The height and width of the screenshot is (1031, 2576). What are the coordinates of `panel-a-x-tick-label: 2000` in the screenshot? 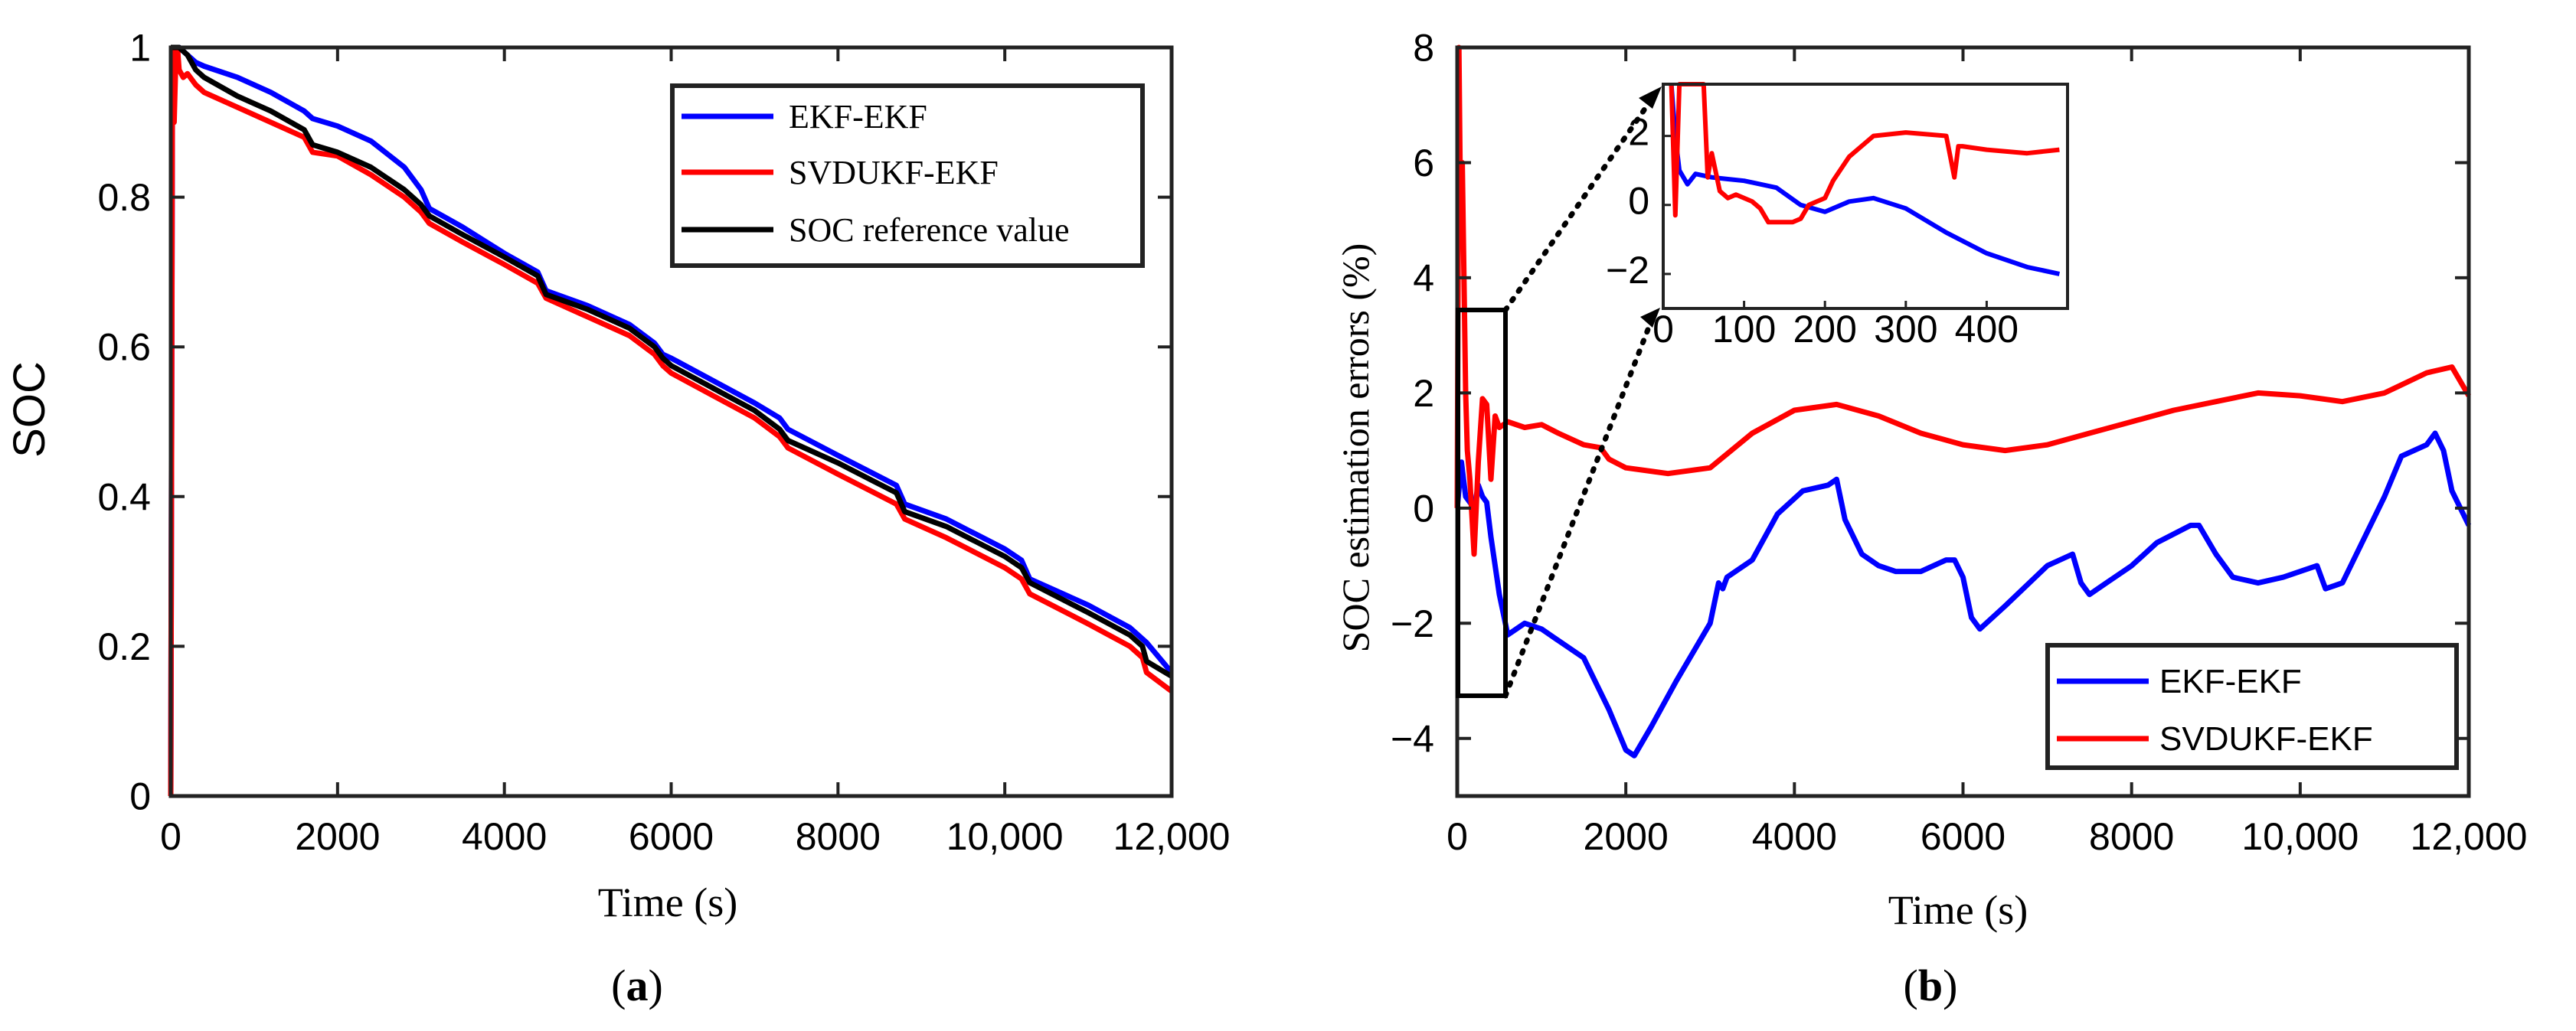 It's located at (337, 837).